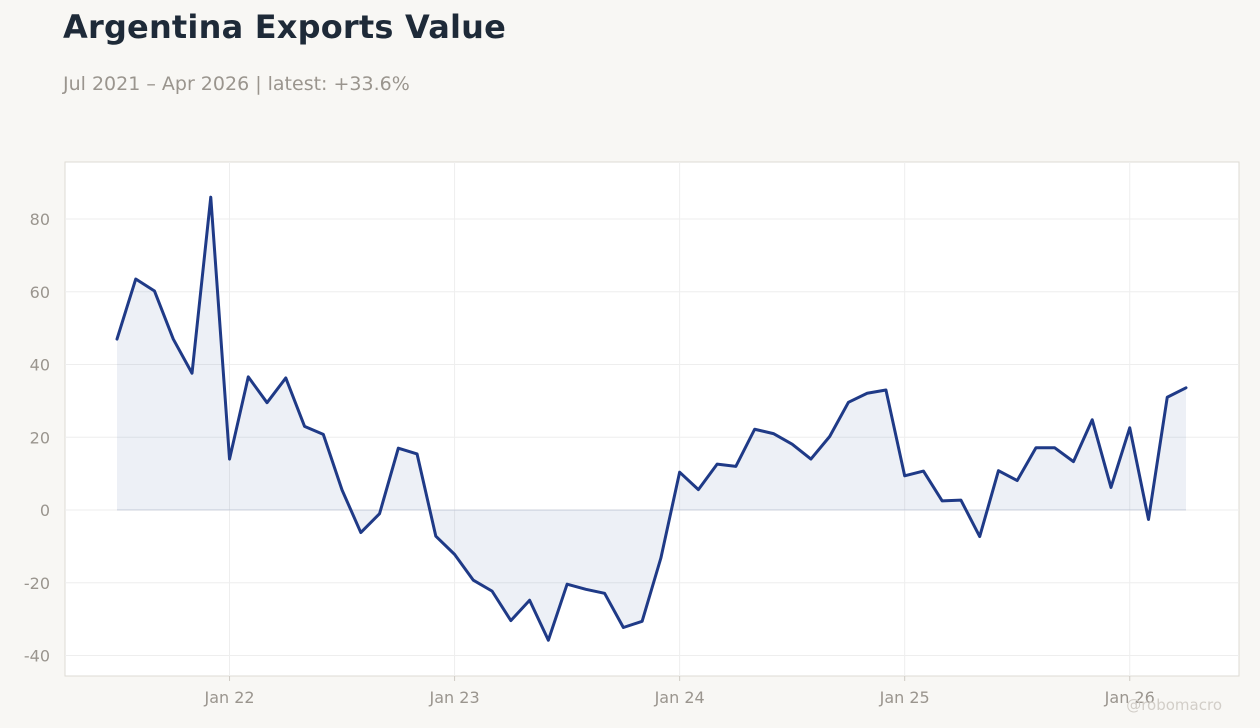 Image resolution: width=1260 pixels, height=728 pixels. Describe the element at coordinates (454, 697) in the screenshot. I see `x-tick-label: Jan 23` at that location.